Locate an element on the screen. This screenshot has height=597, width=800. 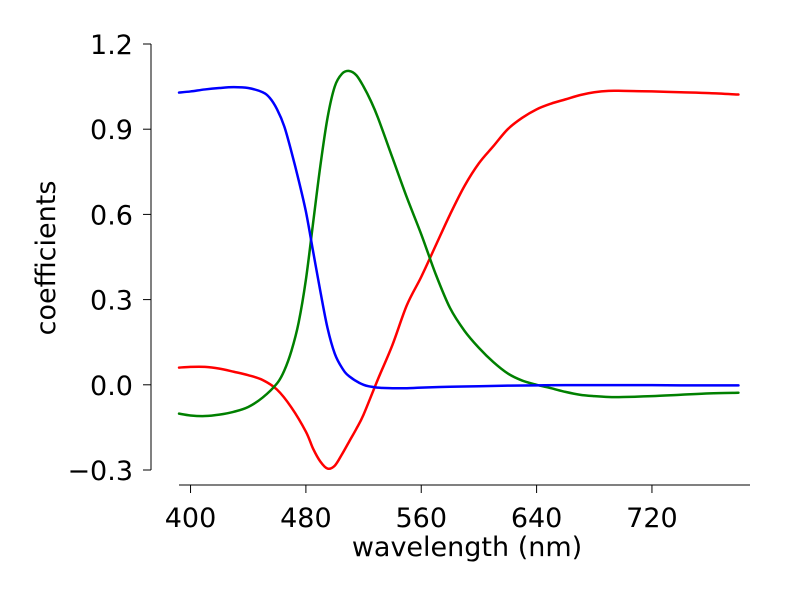
y-axis-label: coefficients is located at coordinates (46, 258).